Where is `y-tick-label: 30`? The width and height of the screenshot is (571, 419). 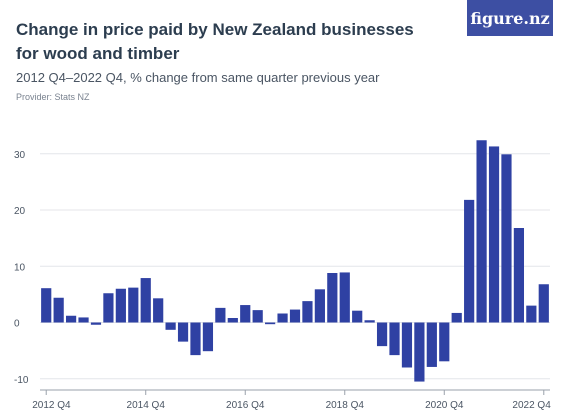
y-tick-label: 30 is located at coordinates (20, 155).